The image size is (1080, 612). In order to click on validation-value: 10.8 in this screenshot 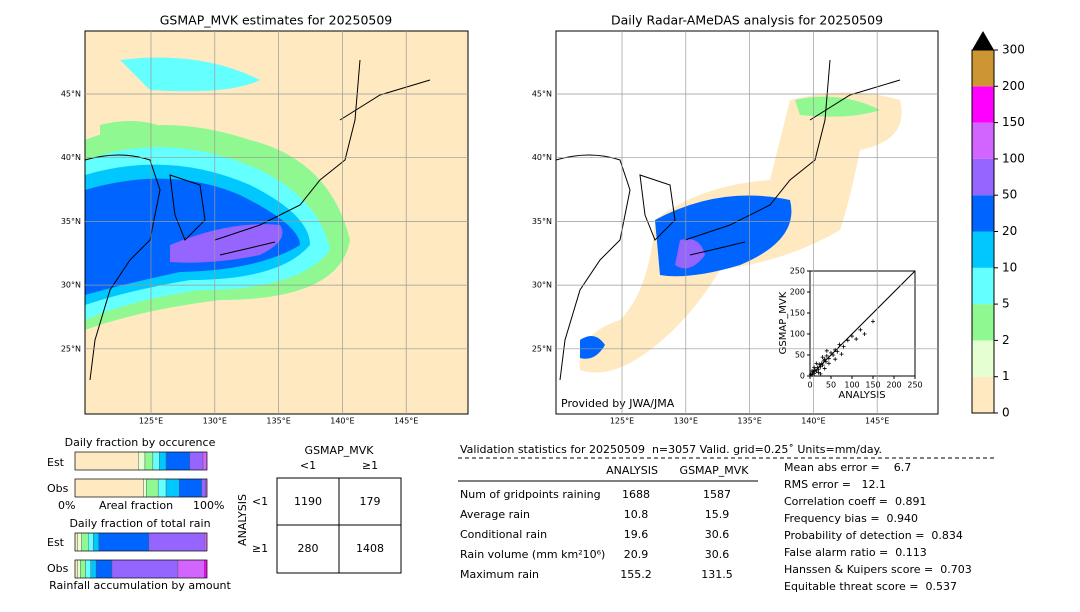, I will do `click(636, 514)`.